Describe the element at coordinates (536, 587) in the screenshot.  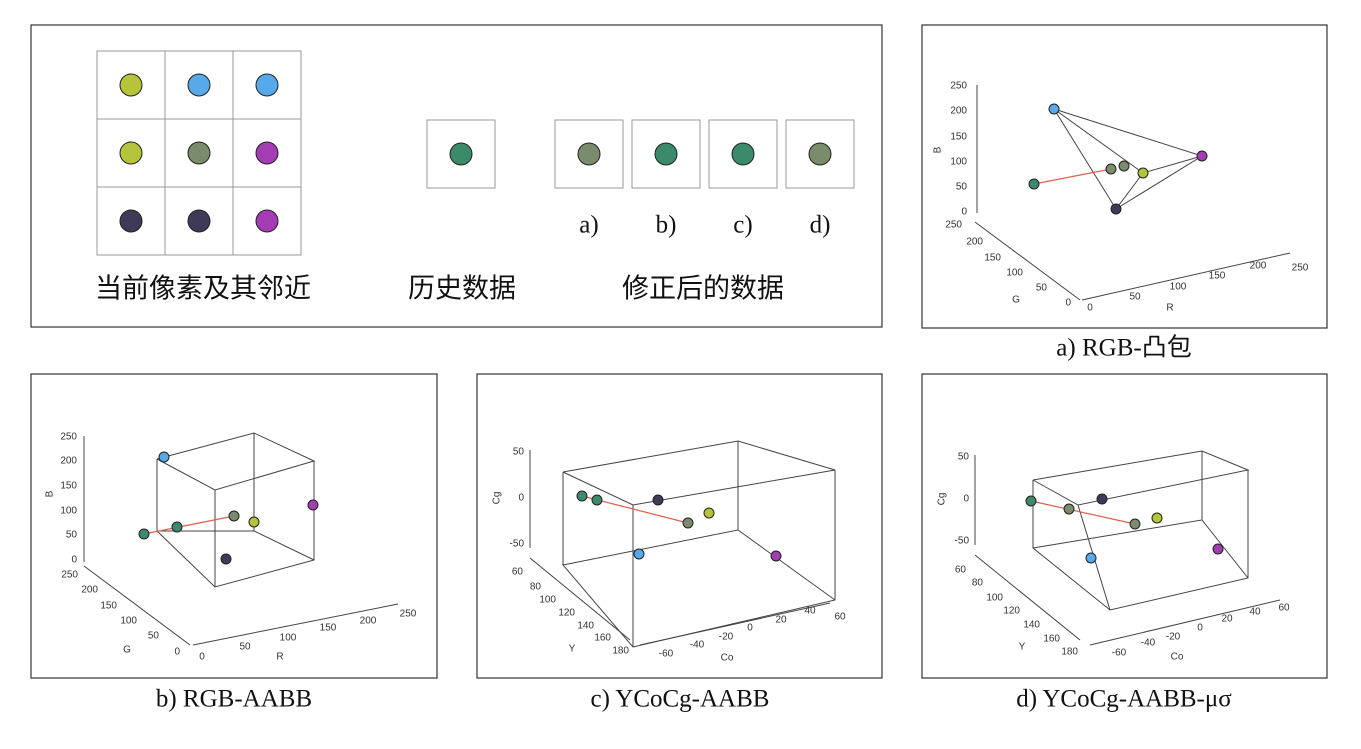
I see `tick-label: 80` at that location.